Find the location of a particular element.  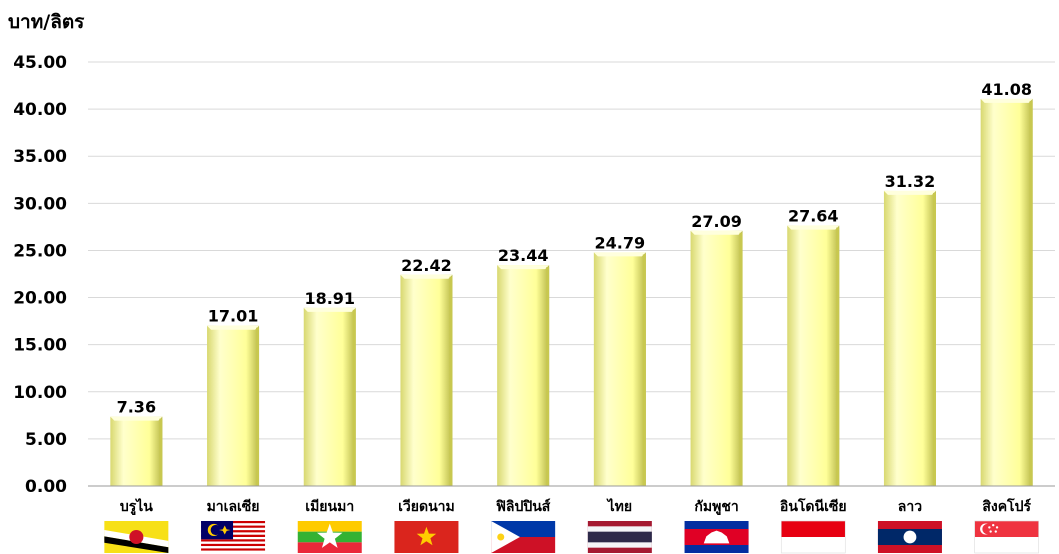

country-flags is located at coordinates (571, 537).